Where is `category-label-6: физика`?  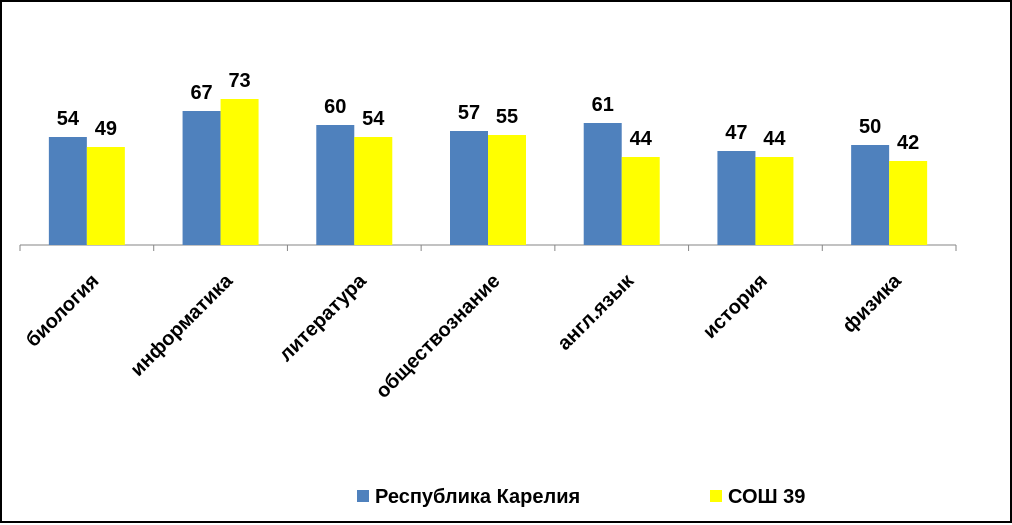 category-label-6: физика is located at coordinates (872, 303).